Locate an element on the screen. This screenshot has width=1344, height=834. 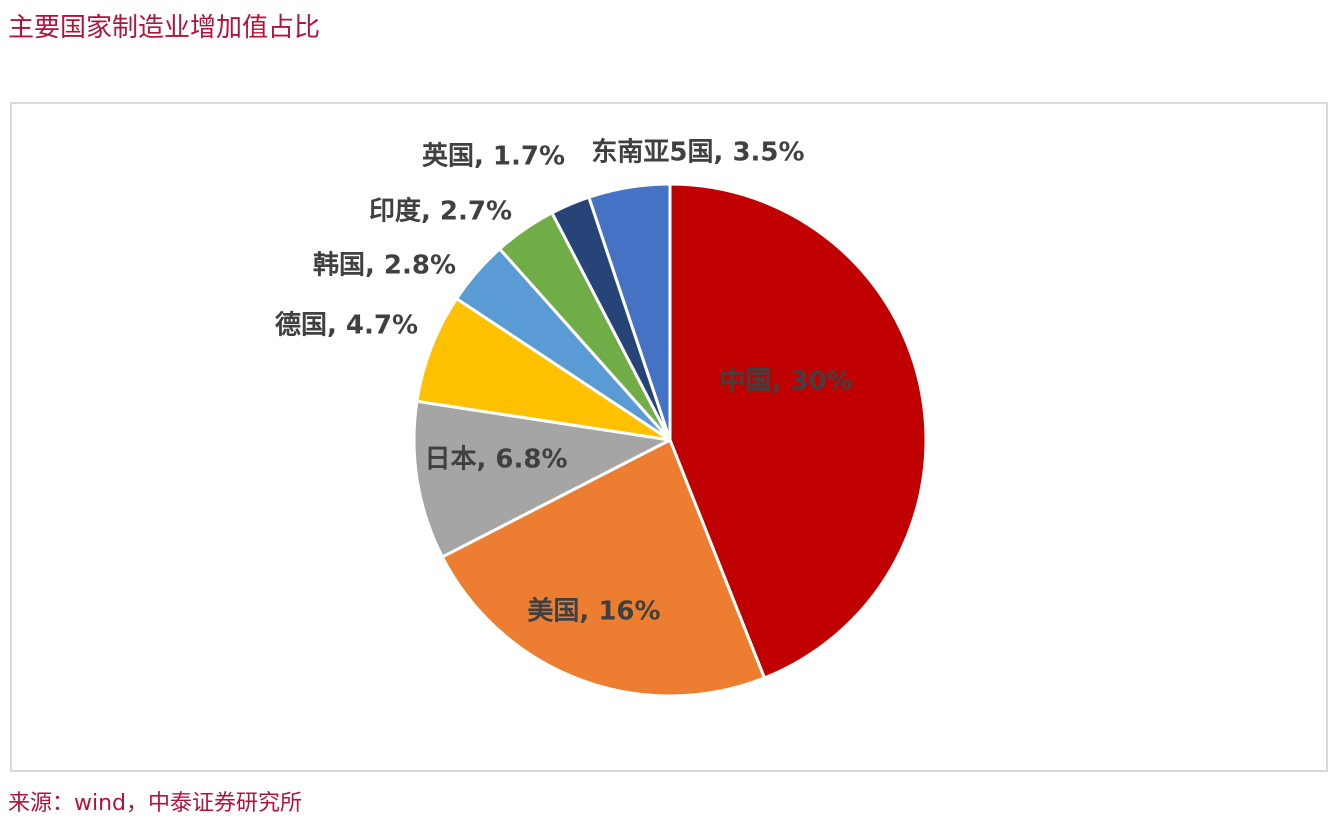
slice-label-2: 美国, 16% is located at coordinates (593, 611).